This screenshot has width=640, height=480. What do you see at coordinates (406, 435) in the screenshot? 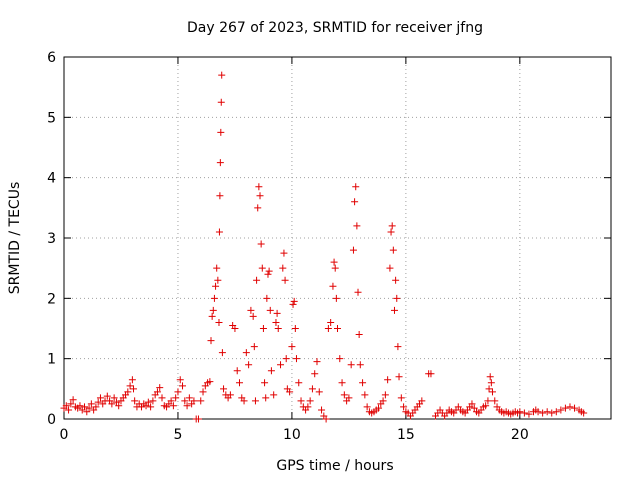
I see `x-tick-label: 15` at bounding box center [406, 435].